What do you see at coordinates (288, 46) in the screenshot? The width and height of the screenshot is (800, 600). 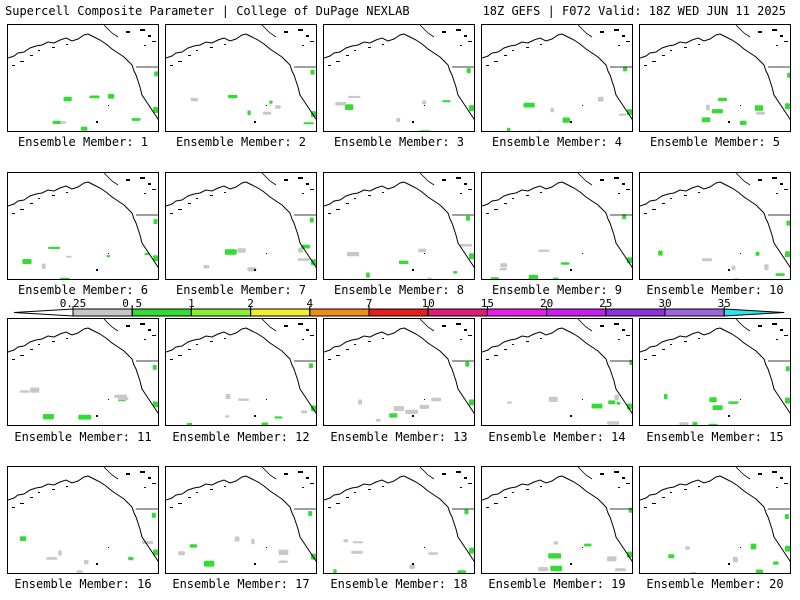 I see `border-line` at bounding box center [288, 46].